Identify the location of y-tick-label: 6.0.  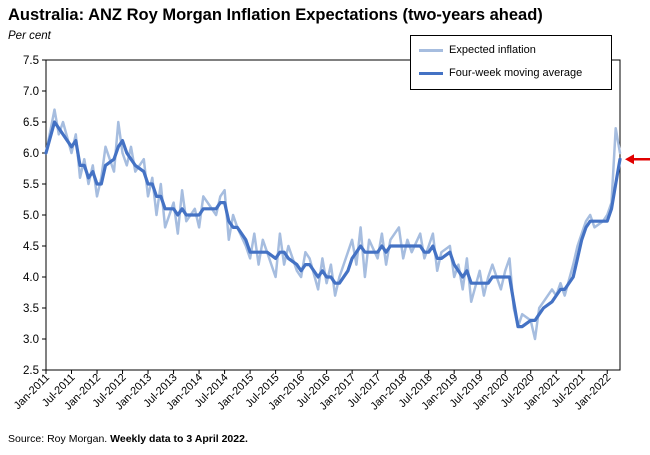
(31, 154).